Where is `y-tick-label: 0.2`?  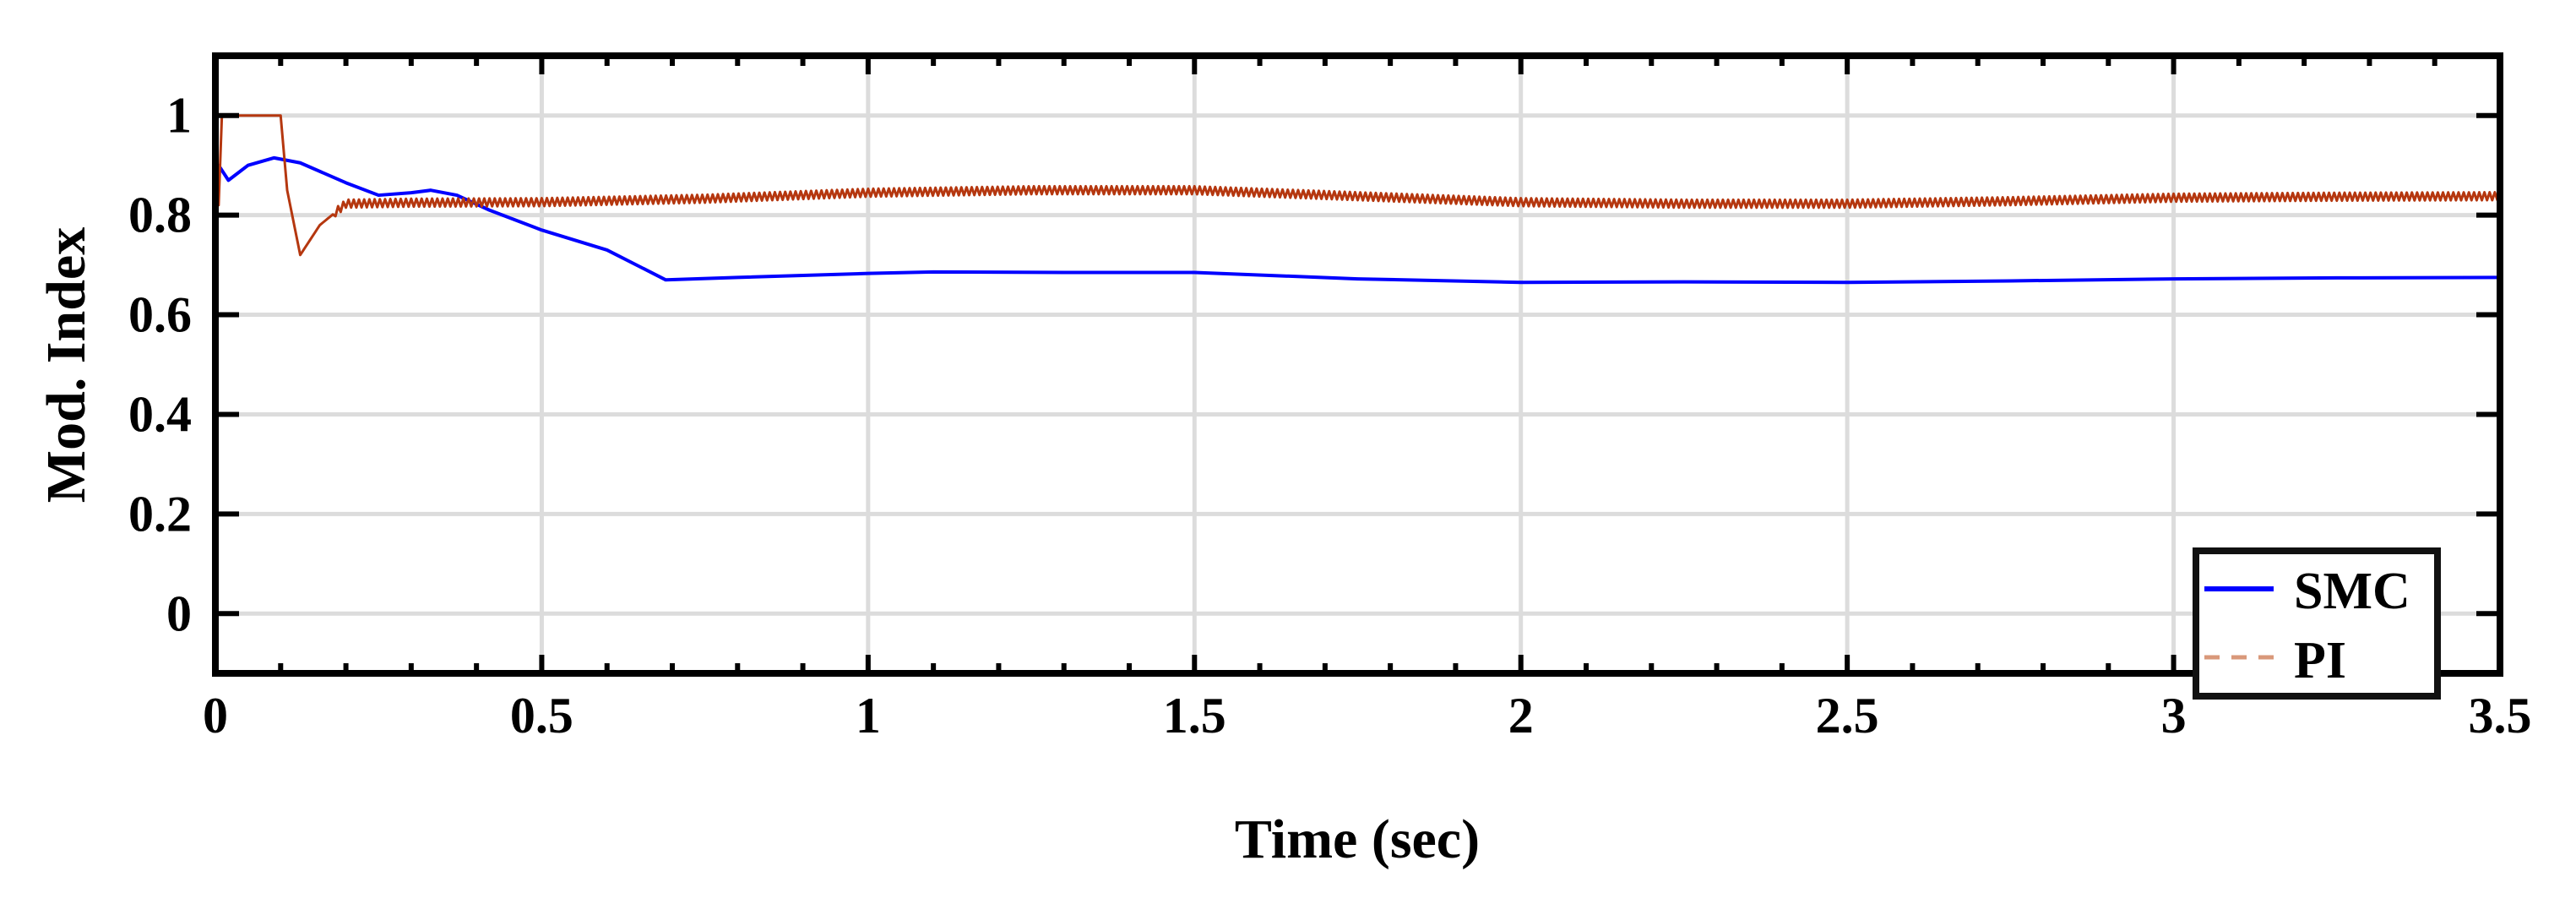
y-tick-label: 0.2 is located at coordinates (160, 514).